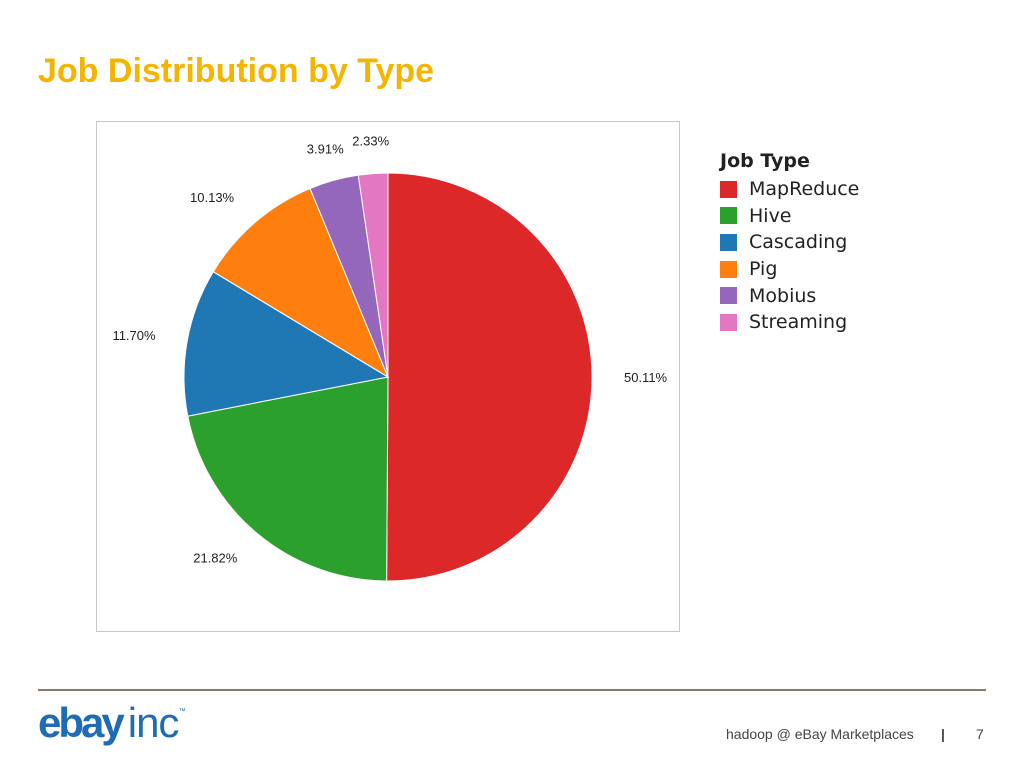  Describe the element at coordinates (236, 71) in the screenshot. I see `slide-title: Job Distribution by Type` at that location.